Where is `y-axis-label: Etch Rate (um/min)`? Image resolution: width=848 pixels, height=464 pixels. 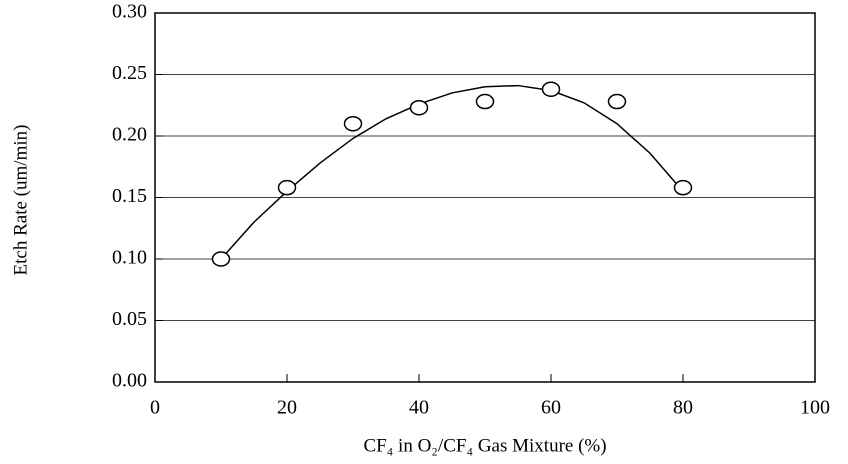
y-axis-label: Etch Rate (um/min) is located at coordinates (20, 200).